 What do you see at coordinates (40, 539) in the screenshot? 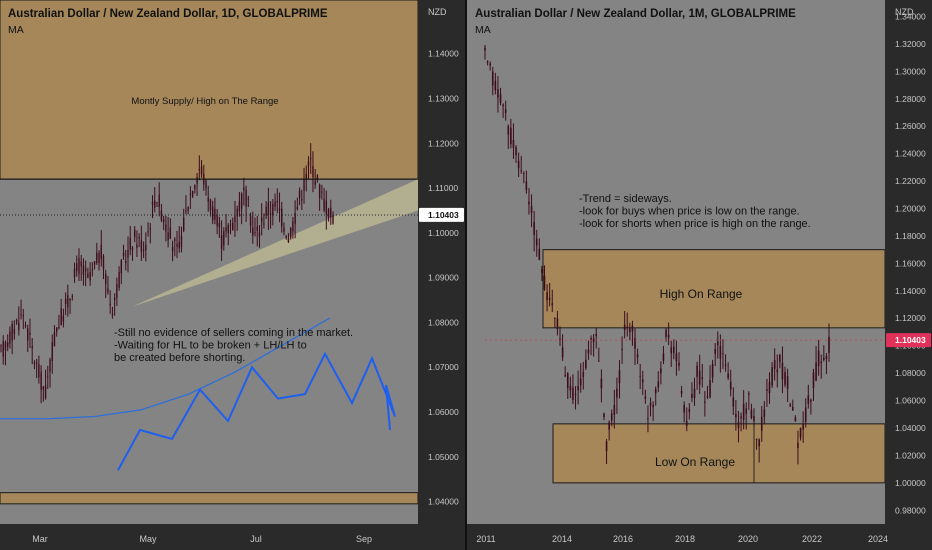
I see `time-tick: Mar` at bounding box center [40, 539].